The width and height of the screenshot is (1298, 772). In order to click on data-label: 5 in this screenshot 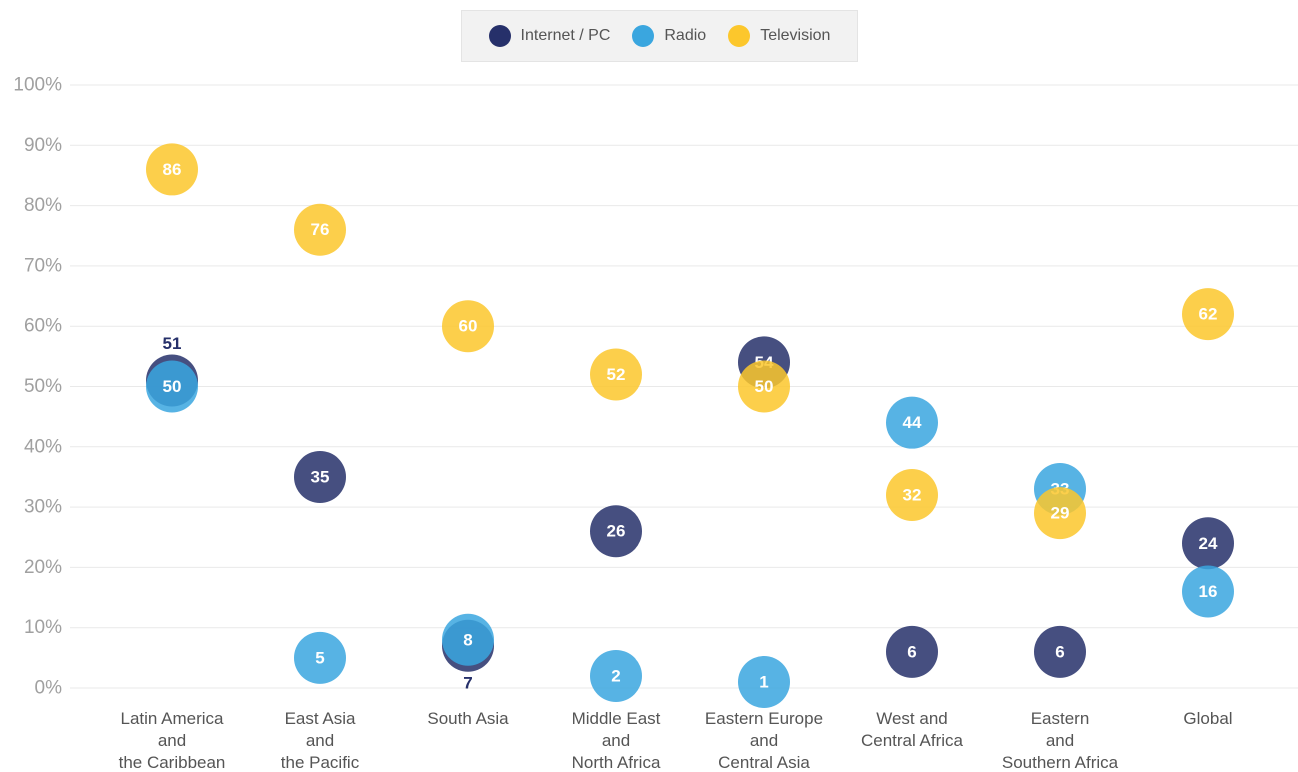, I will do `click(319, 657)`.